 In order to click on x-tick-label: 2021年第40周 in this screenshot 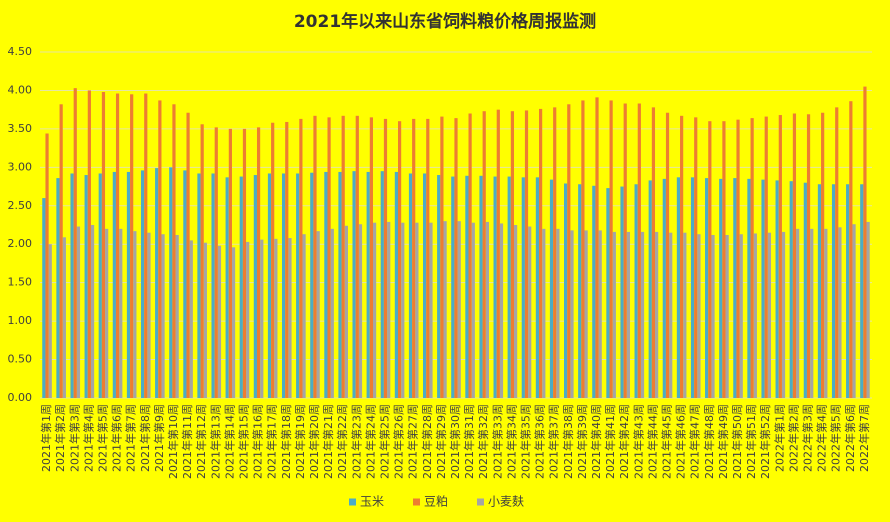, I will do `click(596, 441)`.